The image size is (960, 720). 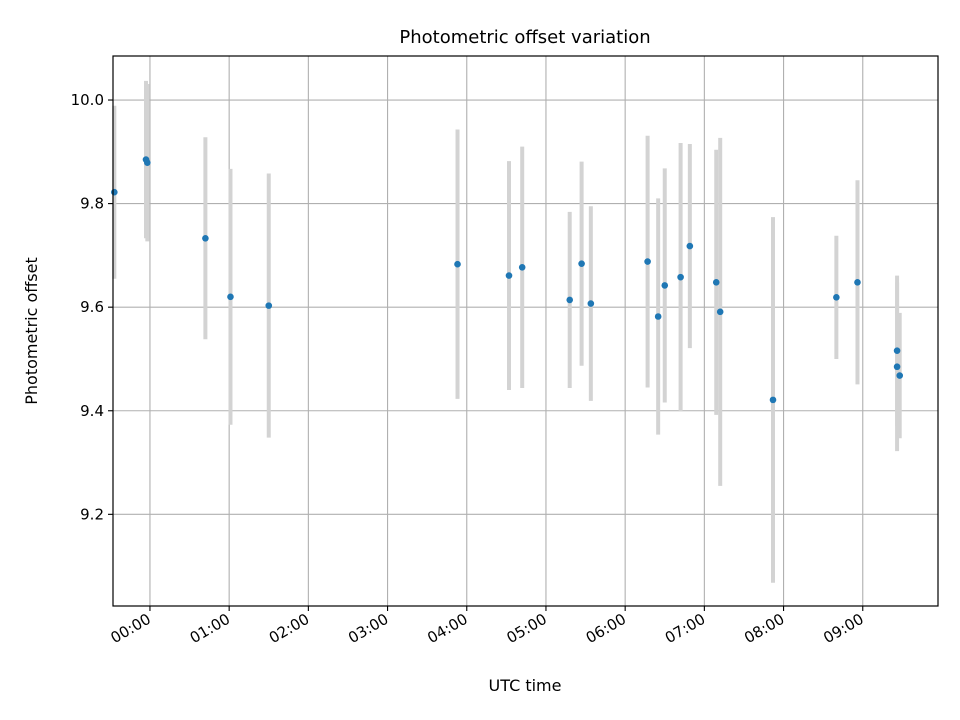 I want to click on y-tick-label: 9.6, so click(x=92, y=307).